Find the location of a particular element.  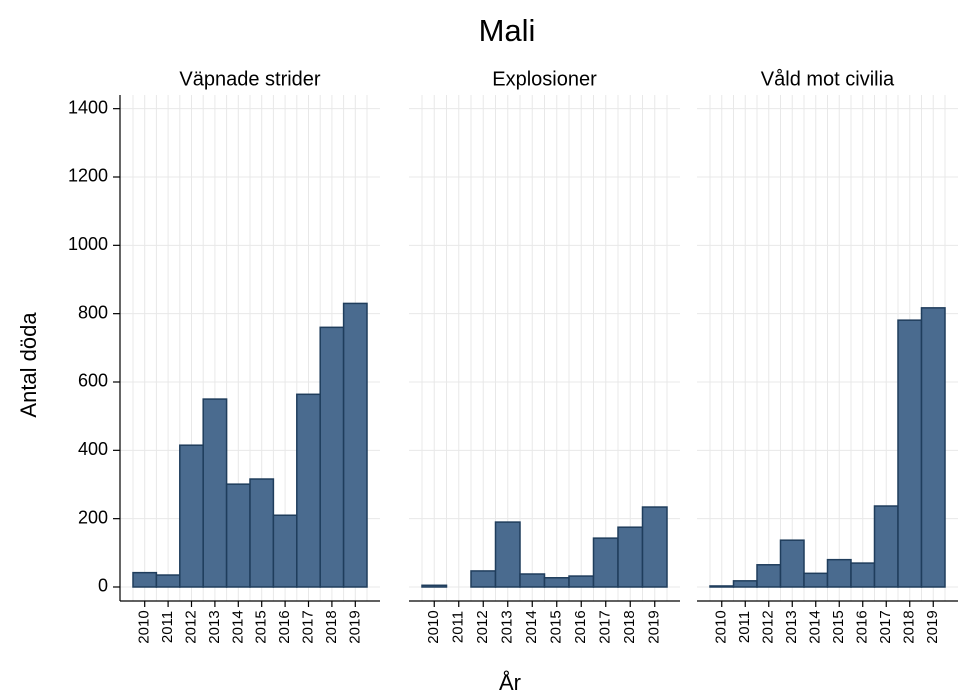

y-tick-label: 1200 is located at coordinates (88, 176).